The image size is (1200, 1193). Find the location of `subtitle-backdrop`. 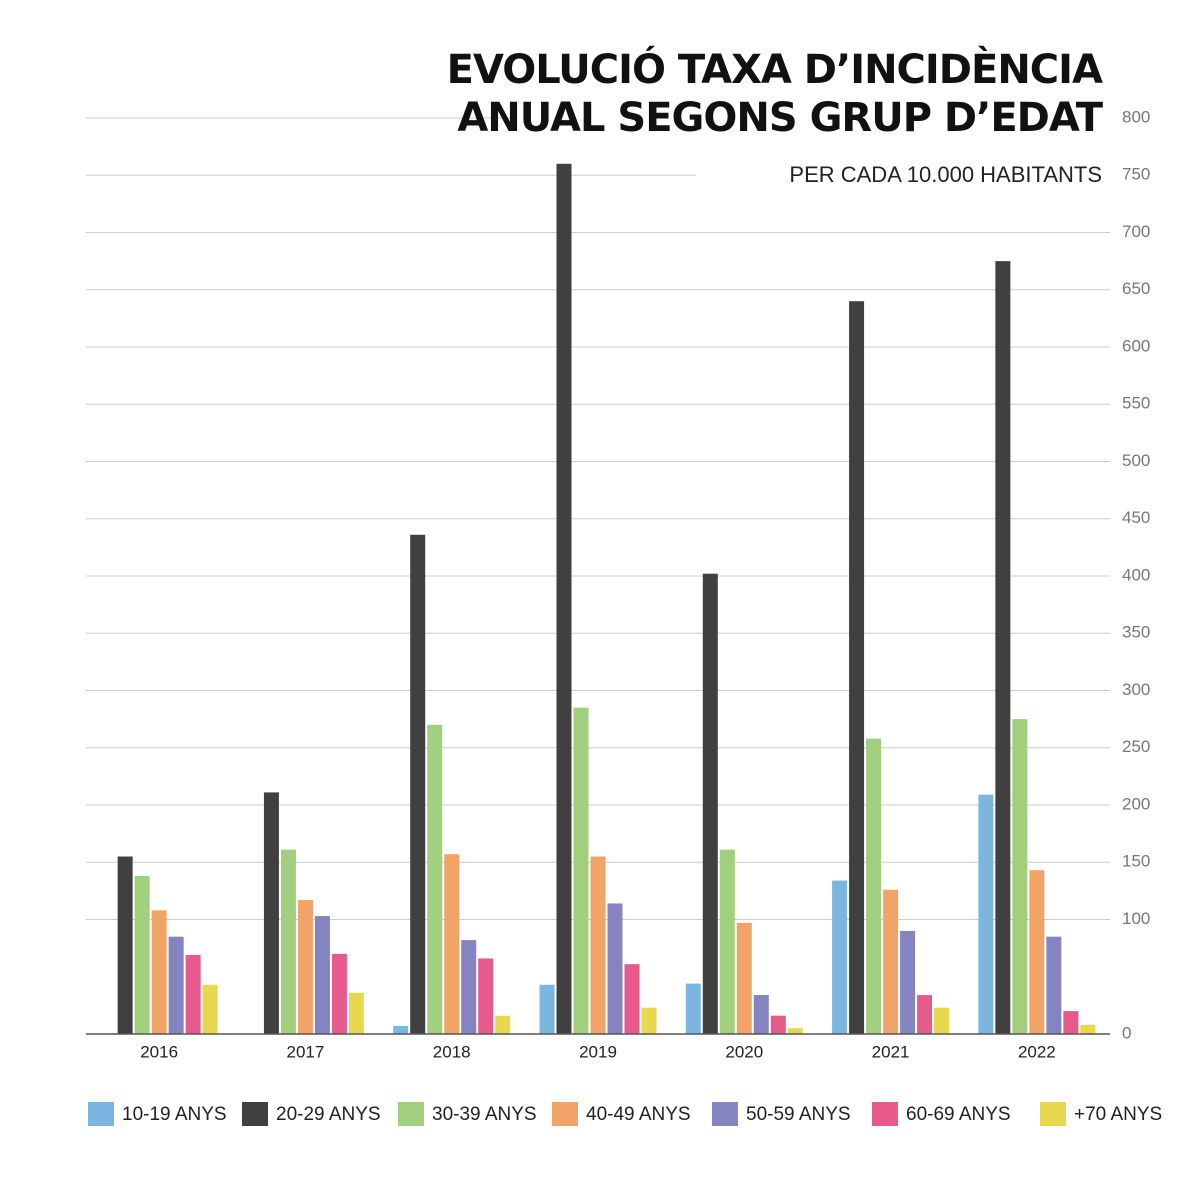

subtitle-backdrop is located at coordinates (903, 174).